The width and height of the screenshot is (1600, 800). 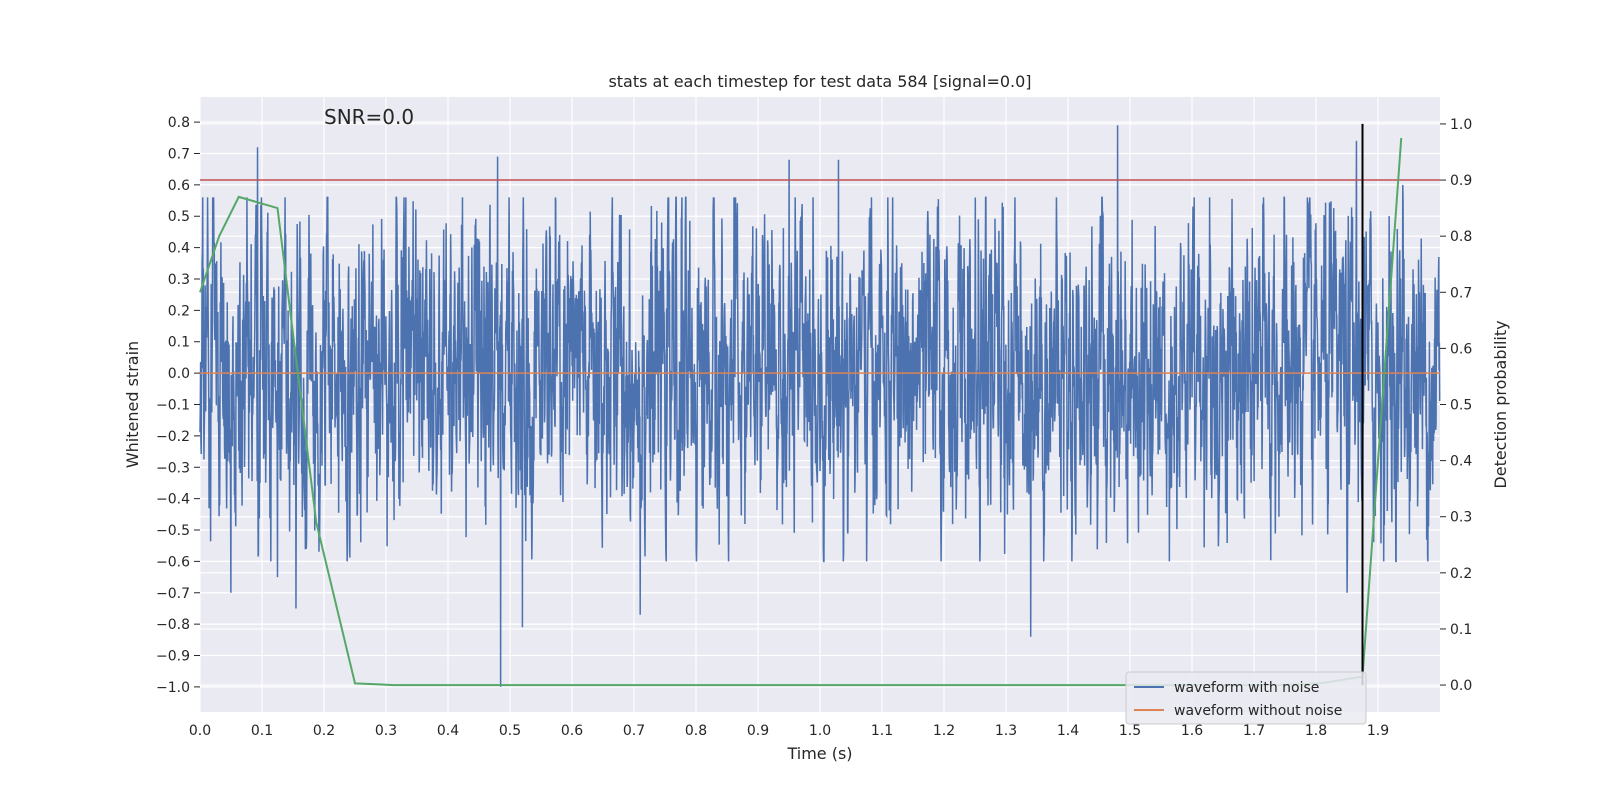 I want to click on y2-axis-label: Detection probability, so click(x=1500, y=404).